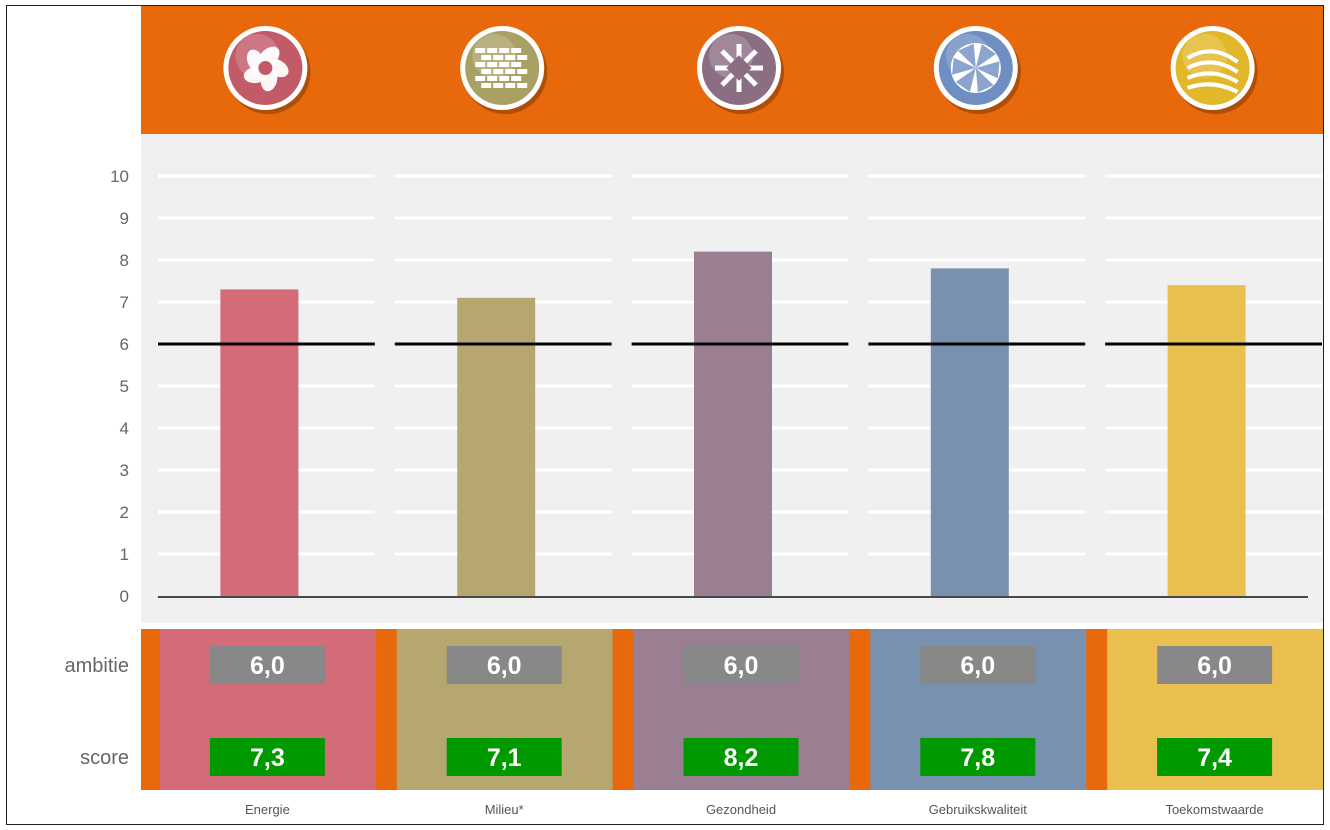  I want to click on camera-shutter-icon, so click(977, 70).